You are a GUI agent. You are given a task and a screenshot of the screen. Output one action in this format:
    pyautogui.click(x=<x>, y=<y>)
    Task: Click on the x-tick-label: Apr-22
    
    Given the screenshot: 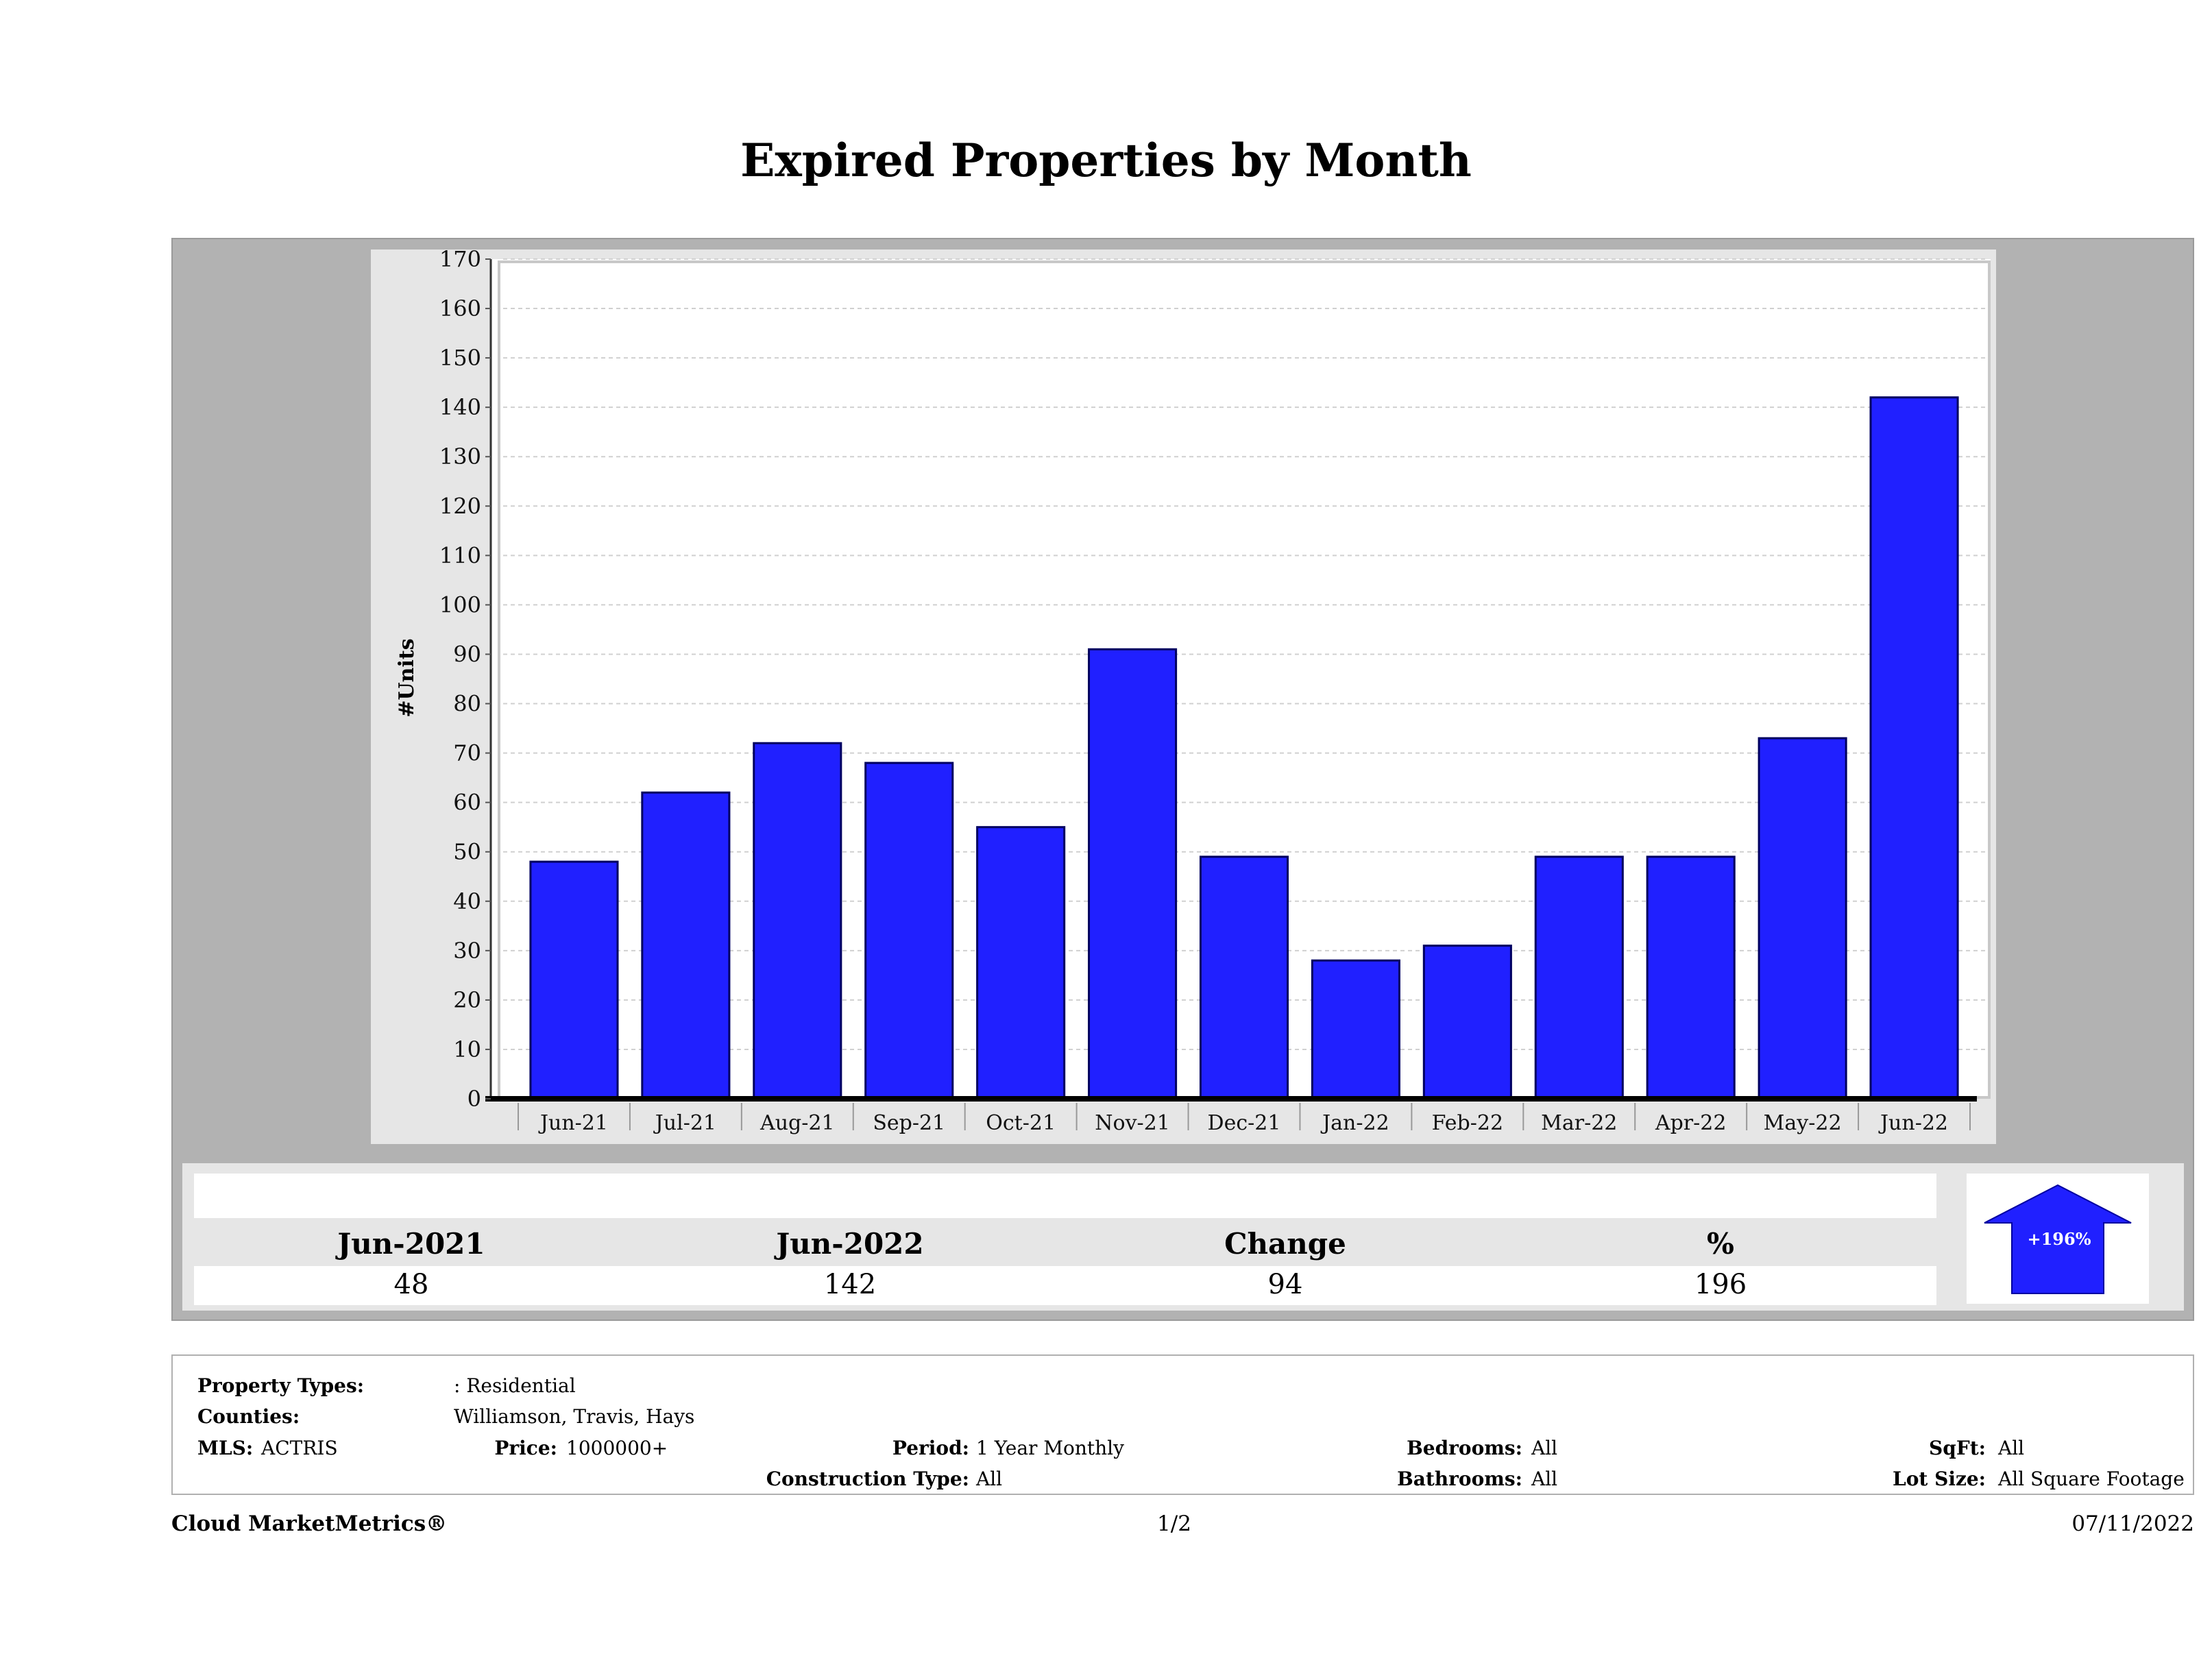 What is the action you would take?
    pyautogui.click(x=1691, y=1123)
    